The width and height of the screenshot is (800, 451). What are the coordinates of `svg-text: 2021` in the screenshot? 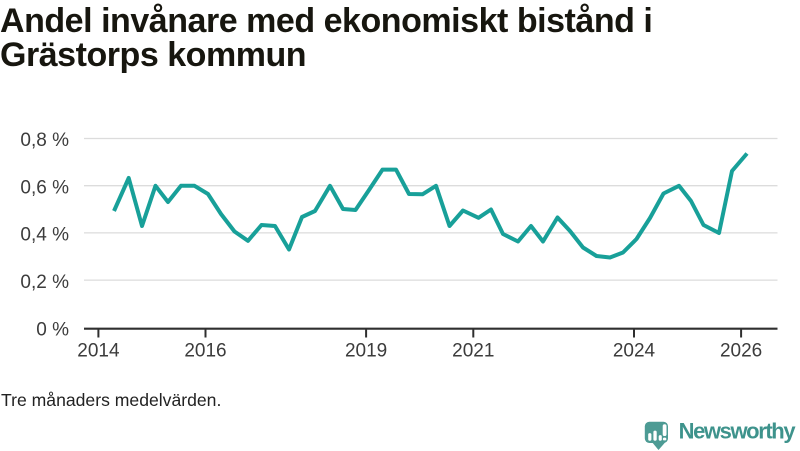 It's located at (473, 351).